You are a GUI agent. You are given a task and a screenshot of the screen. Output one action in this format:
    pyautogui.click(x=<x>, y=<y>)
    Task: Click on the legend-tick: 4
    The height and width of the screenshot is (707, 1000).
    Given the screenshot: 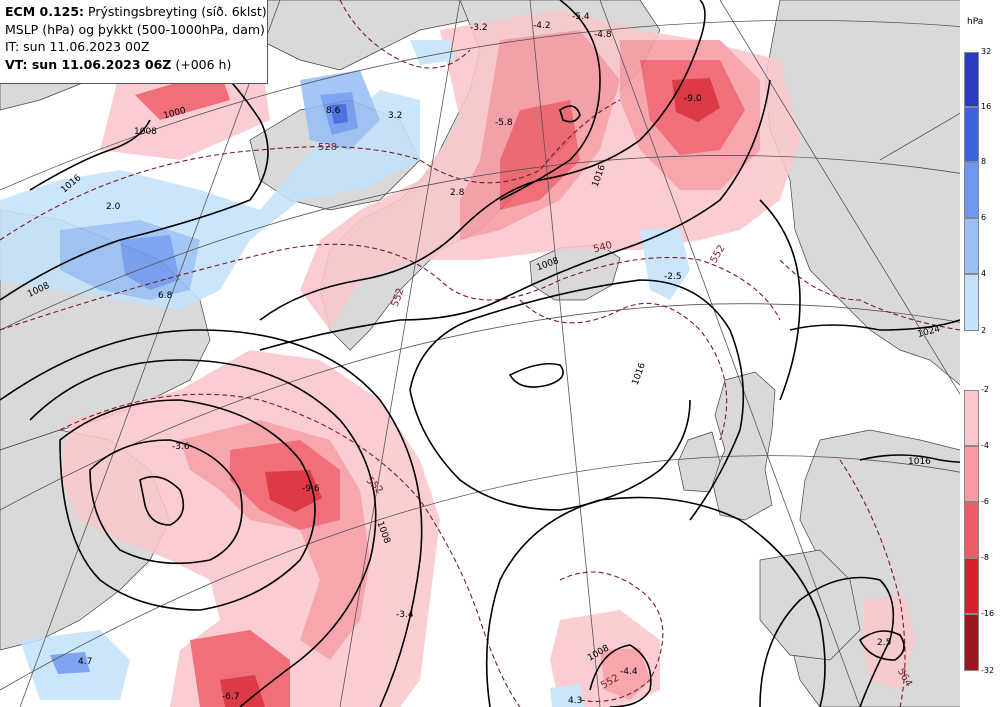 What is the action you would take?
    pyautogui.click(x=984, y=273)
    